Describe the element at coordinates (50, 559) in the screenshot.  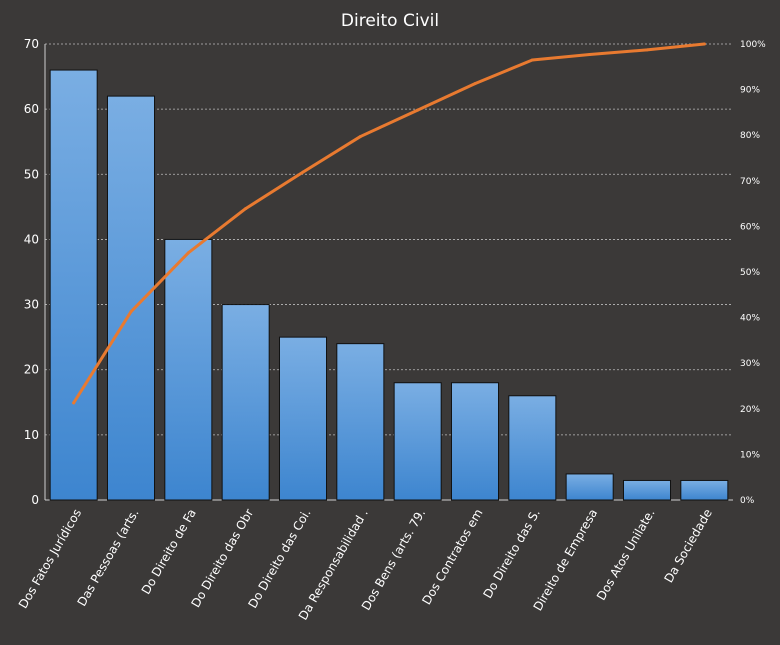
I see `x-tick-label: Dos Fatos Jurídicos` at that location.